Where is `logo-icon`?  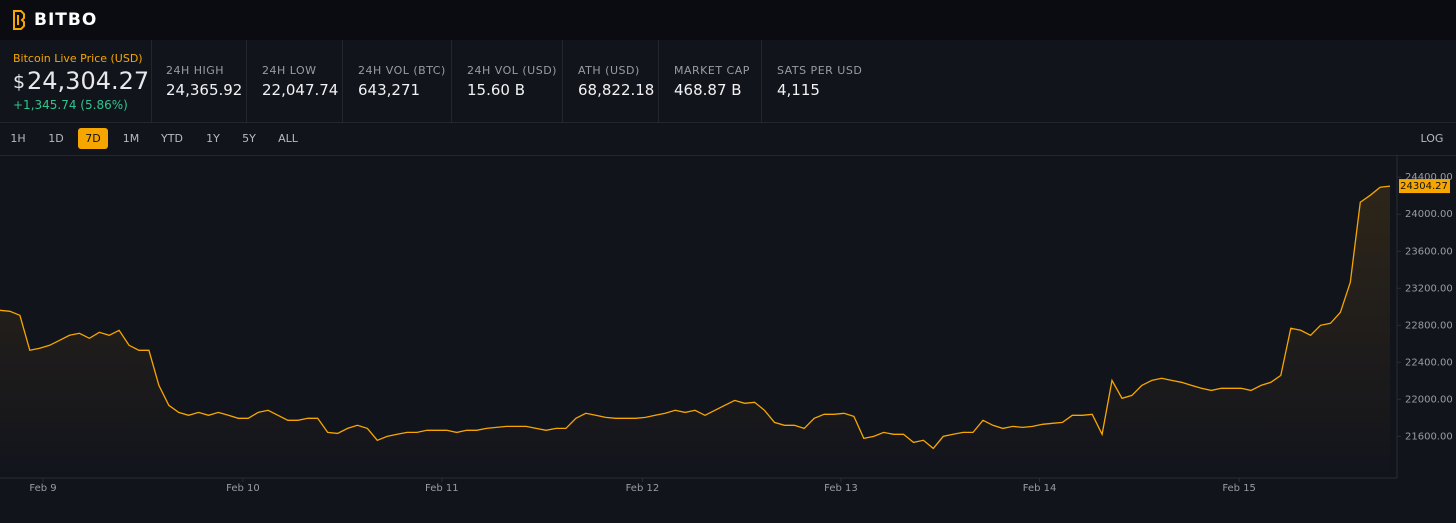 logo-icon is located at coordinates (19, 20).